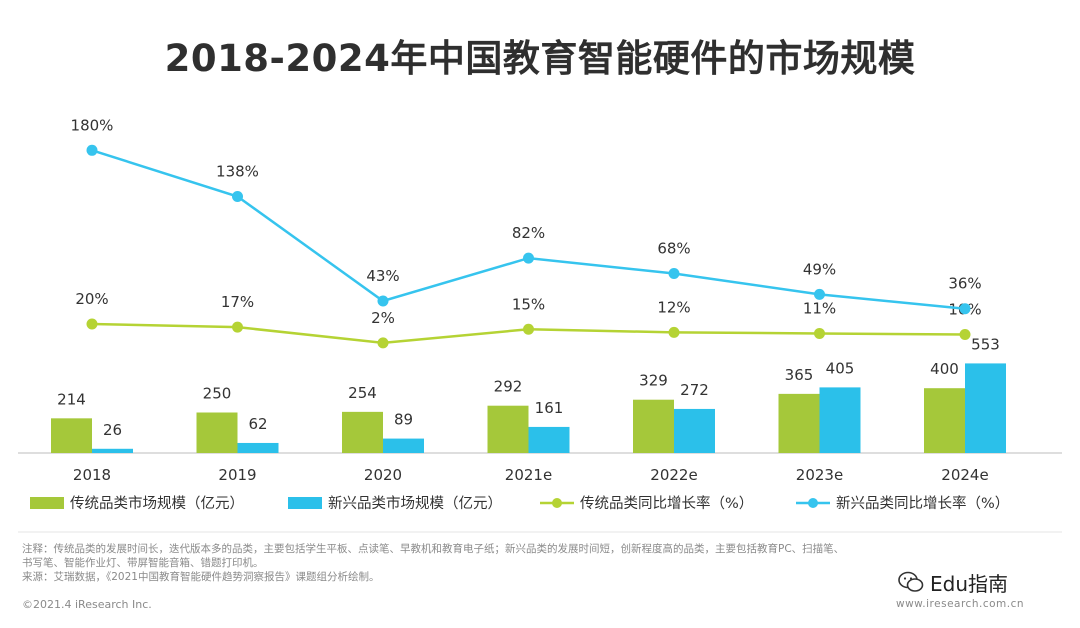  What do you see at coordinates (944, 369) in the screenshot?
I see `bar-label-traditional: 400` at bounding box center [944, 369].